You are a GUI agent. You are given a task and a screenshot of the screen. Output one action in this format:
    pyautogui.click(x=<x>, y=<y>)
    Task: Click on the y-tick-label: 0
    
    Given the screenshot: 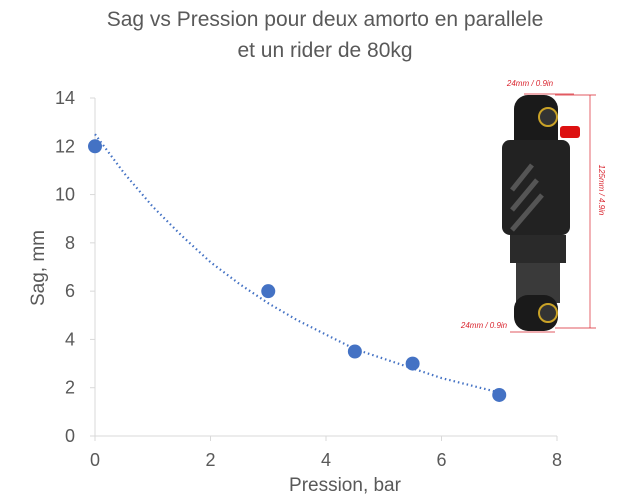 What is the action you would take?
    pyautogui.click(x=70, y=436)
    